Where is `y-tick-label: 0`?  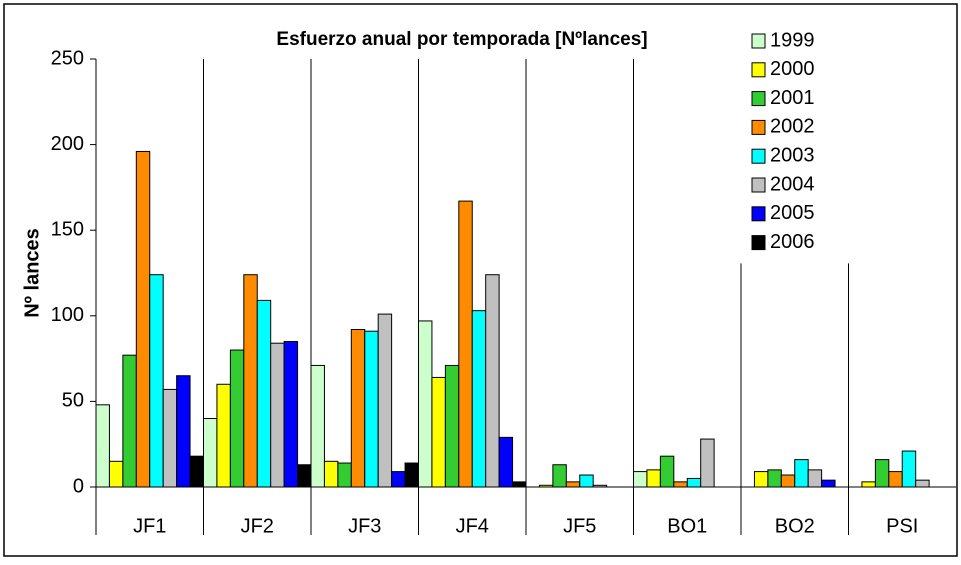 y-tick-label: 0 is located at coordinates (78, 486).